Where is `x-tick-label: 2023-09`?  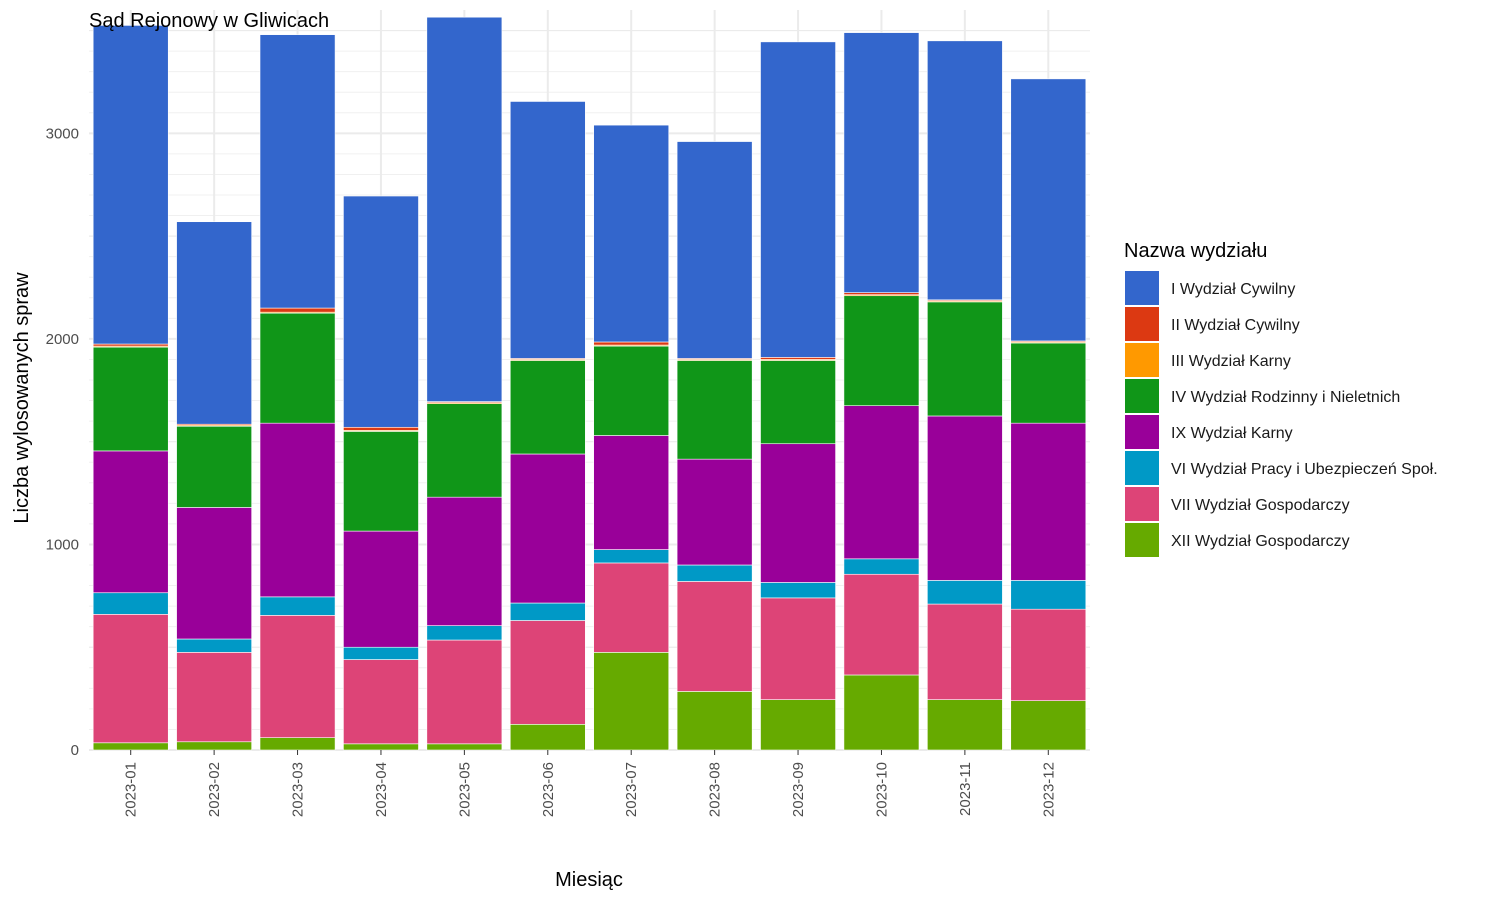 x-tick-label: 2023-09 is located at coordinates (798, 789).